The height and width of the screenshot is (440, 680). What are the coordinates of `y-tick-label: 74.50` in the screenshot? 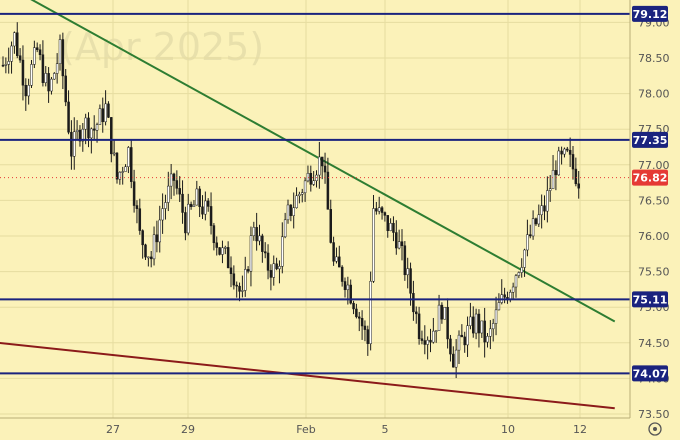 It's located at (654, 343).